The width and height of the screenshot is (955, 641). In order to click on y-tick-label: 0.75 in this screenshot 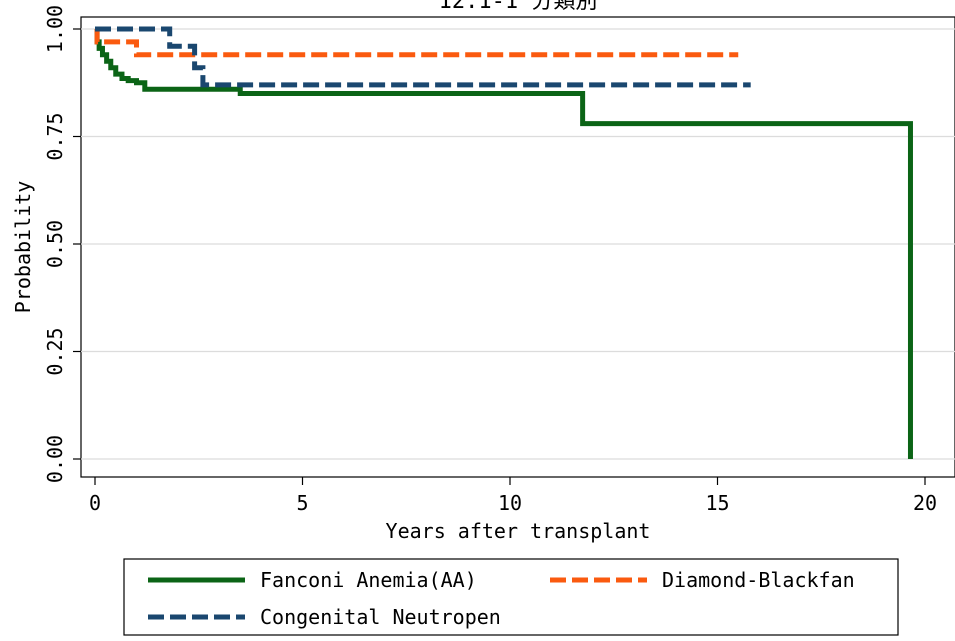, I will do `click(55, 136)`.